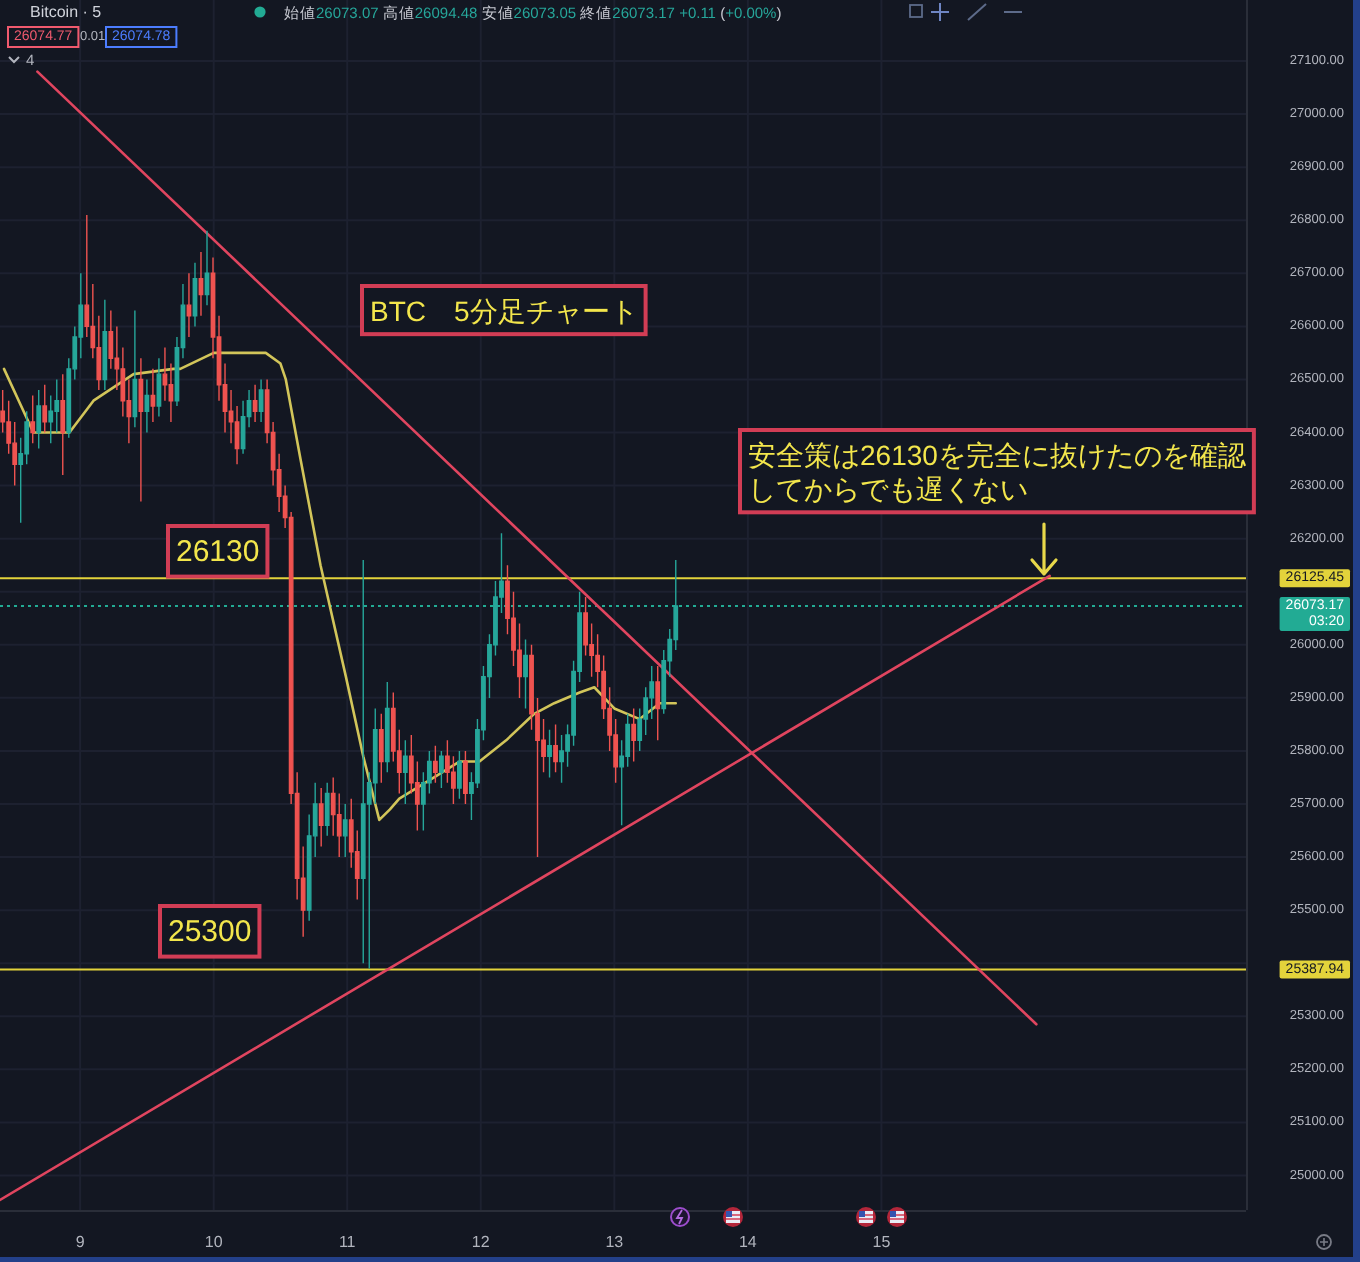 The width and height of the screenshot is (1360, 1262). What do you see at coordinates (210, 932) in the screenshot?
I see `annotation: 25300` at bounding box center [210, 932].